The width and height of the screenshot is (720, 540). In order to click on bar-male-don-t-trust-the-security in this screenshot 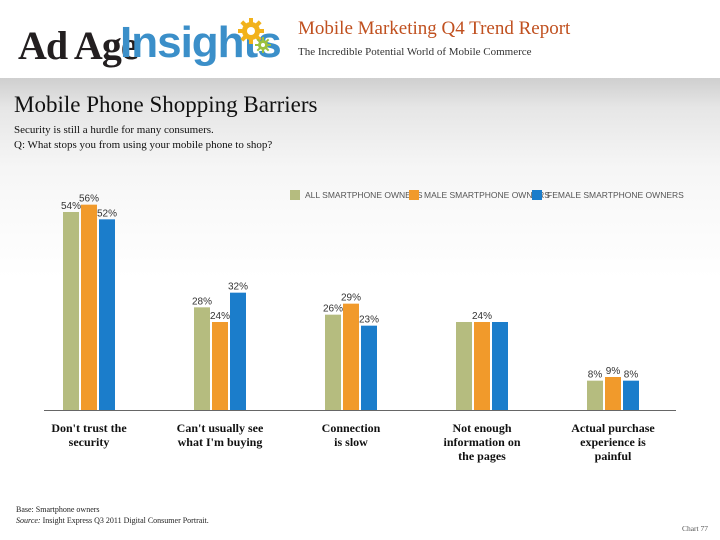, I will do `click(89, 307)`.